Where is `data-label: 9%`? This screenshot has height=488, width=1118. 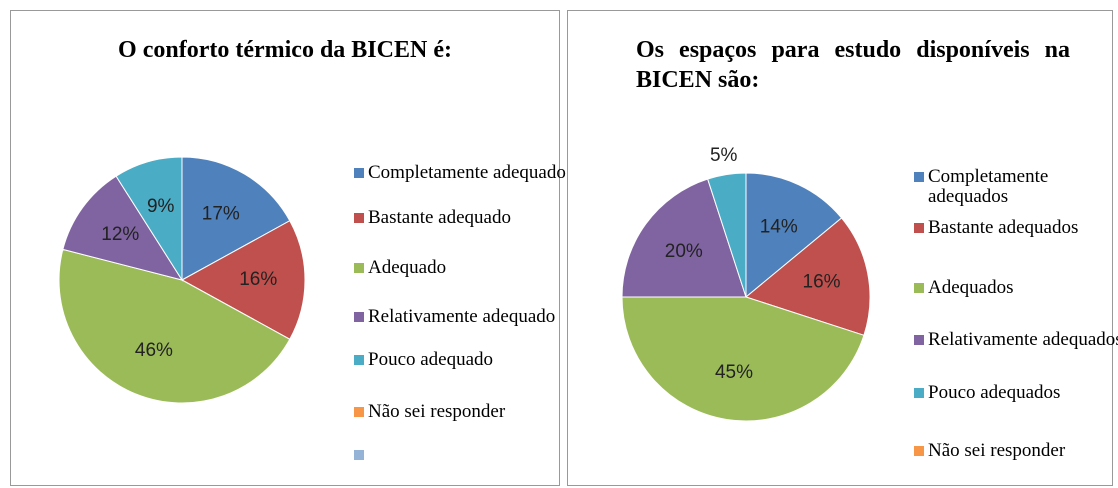
data-label: 9% is located at coordinates (161, 206).